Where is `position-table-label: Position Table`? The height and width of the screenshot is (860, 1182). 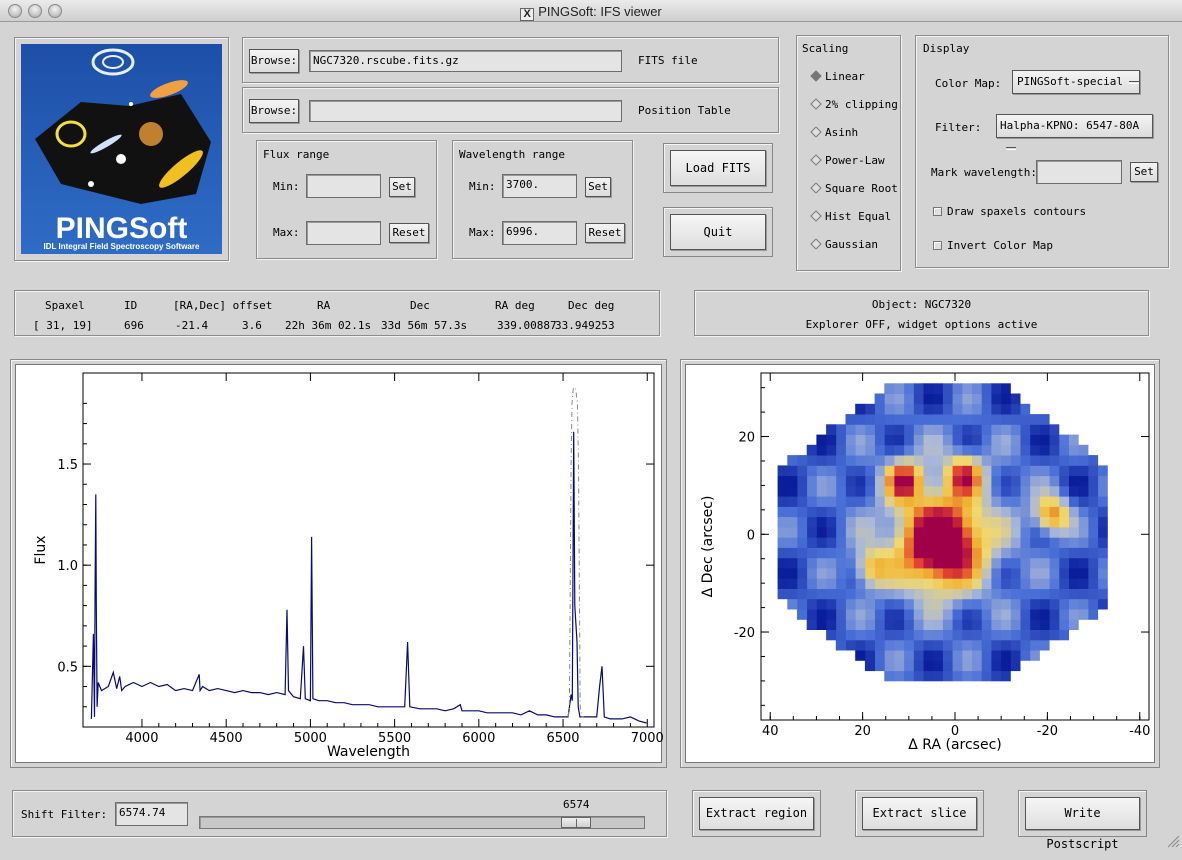
position-table-label: Position Table is located at coordinates (684, 110).